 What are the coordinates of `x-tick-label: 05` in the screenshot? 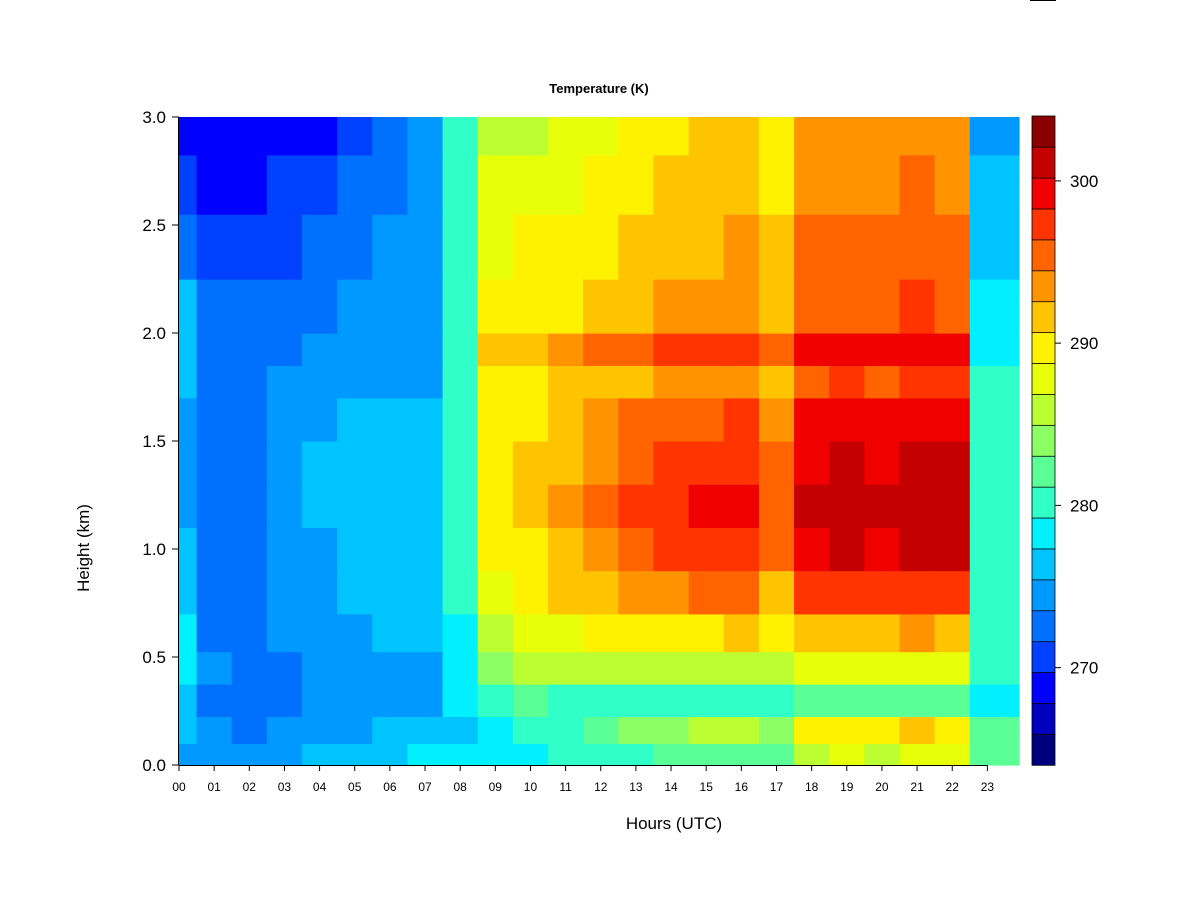 It's located at (355, 787).